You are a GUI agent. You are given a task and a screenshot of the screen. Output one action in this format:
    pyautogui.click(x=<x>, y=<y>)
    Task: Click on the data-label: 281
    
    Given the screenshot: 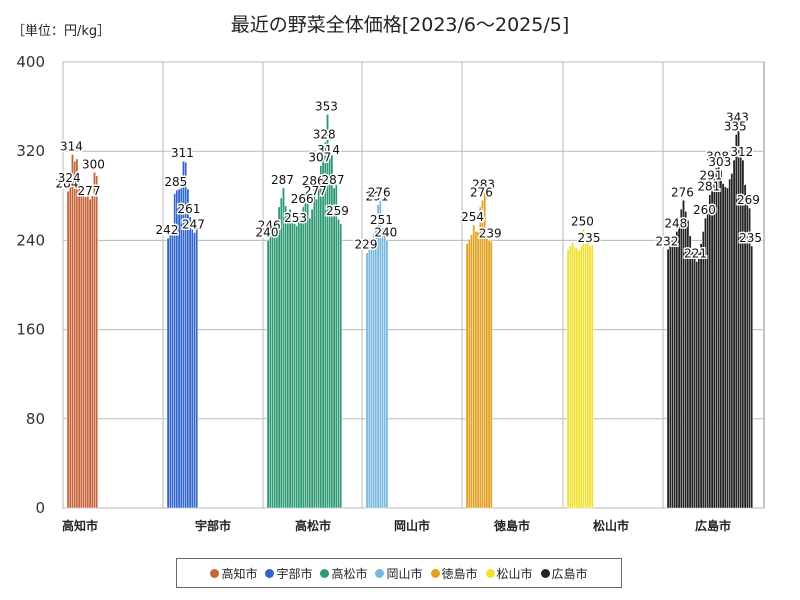 What is the action you would take?
    pyautogui.click(x=708, y=187)
    